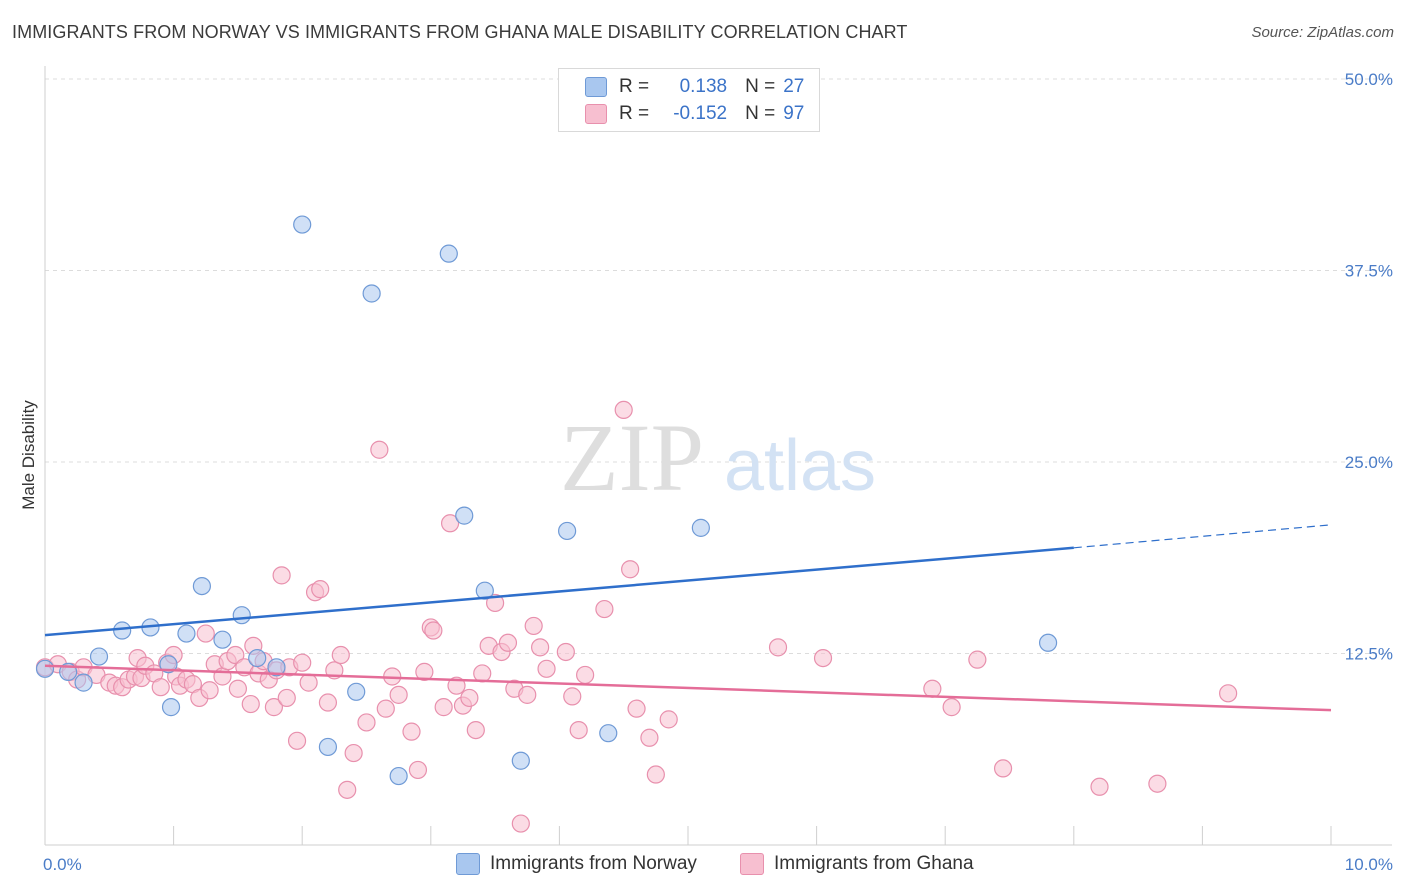 The height and width of the screenshot is (892, 1406). I want to click on legend-row-norway: R = 0.138 N = 27, so click(694, 87).